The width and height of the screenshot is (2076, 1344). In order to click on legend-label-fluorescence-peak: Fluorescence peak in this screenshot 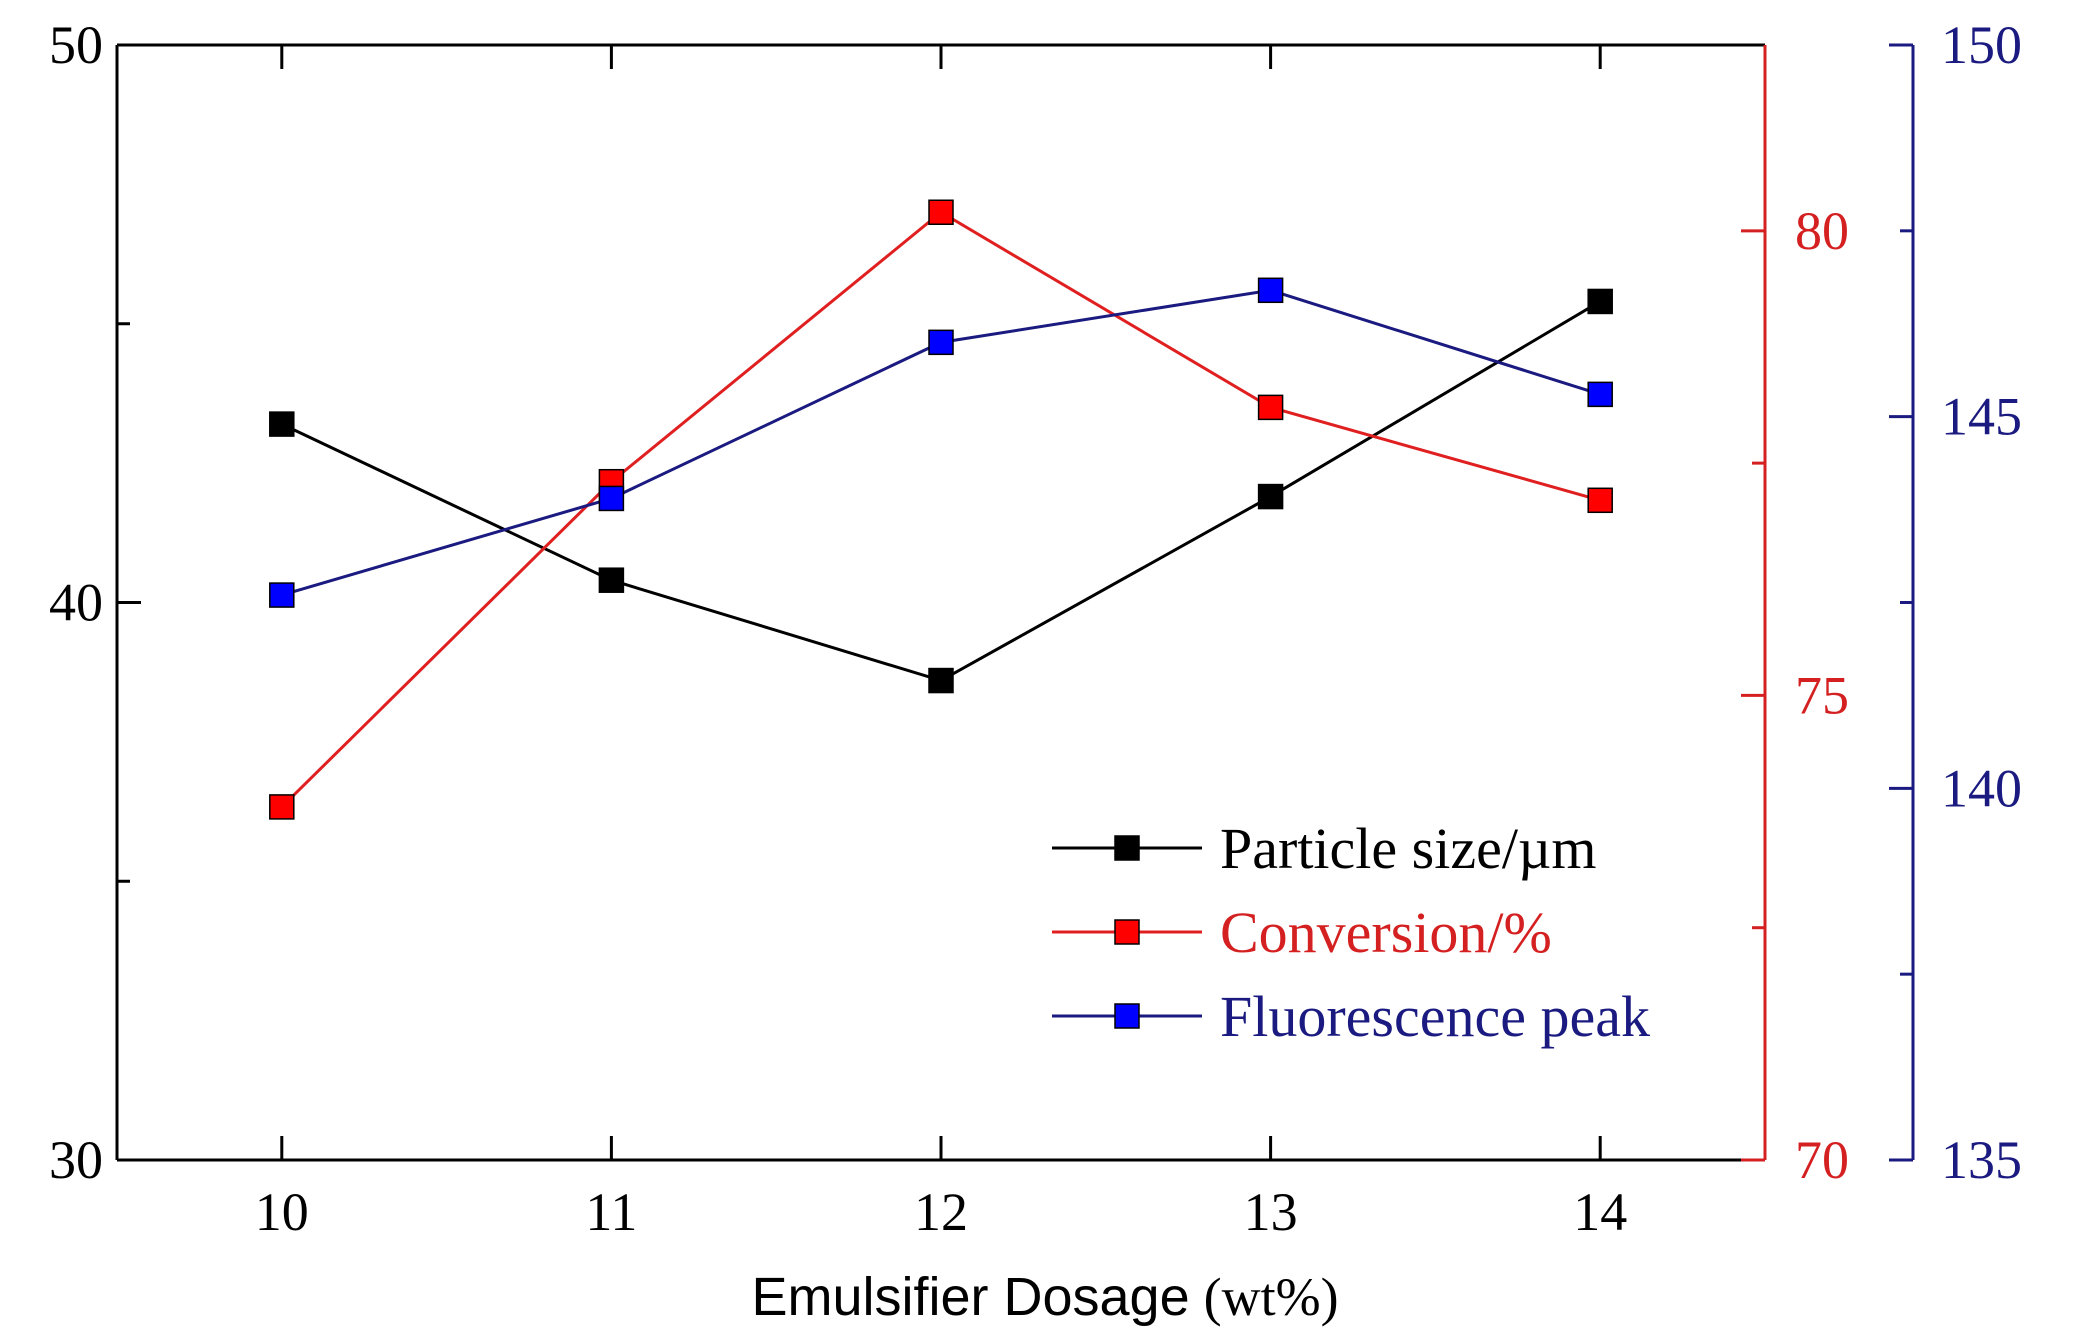, I will do `click(1435, 1016)`.